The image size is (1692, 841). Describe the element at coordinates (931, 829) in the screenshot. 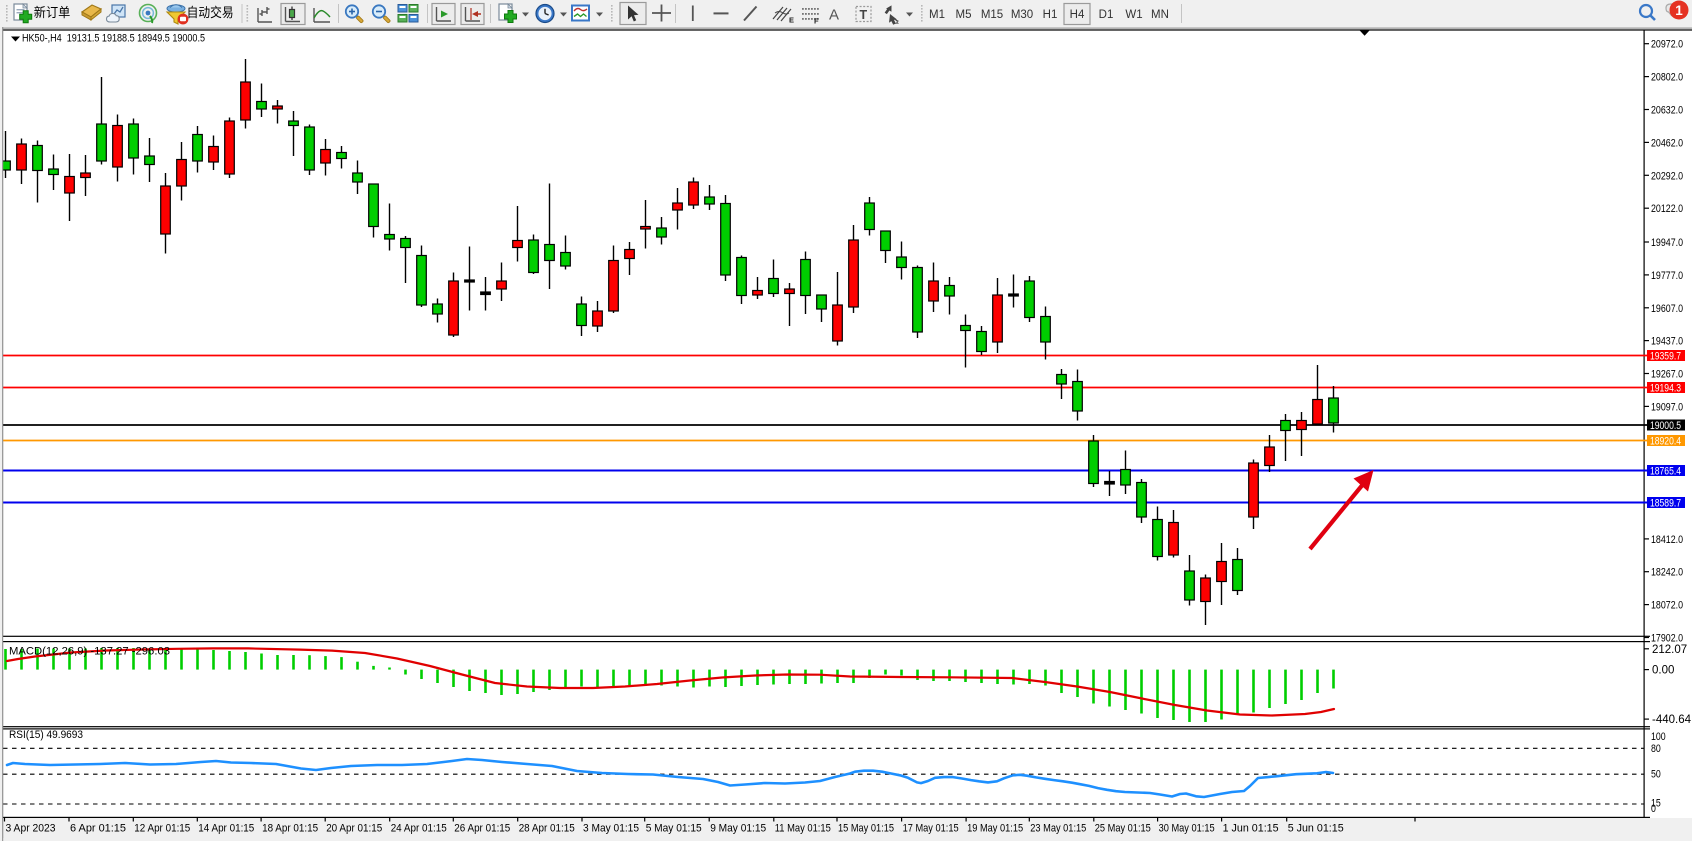

I see `svg-text: 17 May 01:15` at that location.